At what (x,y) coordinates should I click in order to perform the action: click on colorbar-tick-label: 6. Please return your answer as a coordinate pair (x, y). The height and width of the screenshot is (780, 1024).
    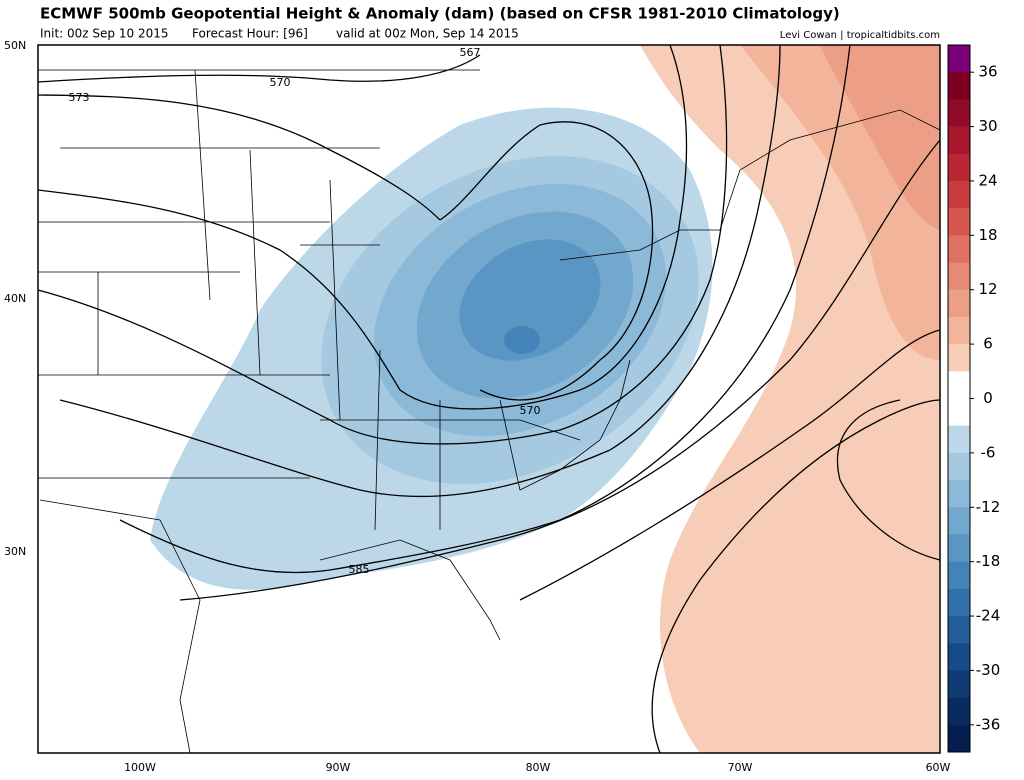
    Looking at the image, I should click on (988, 344).